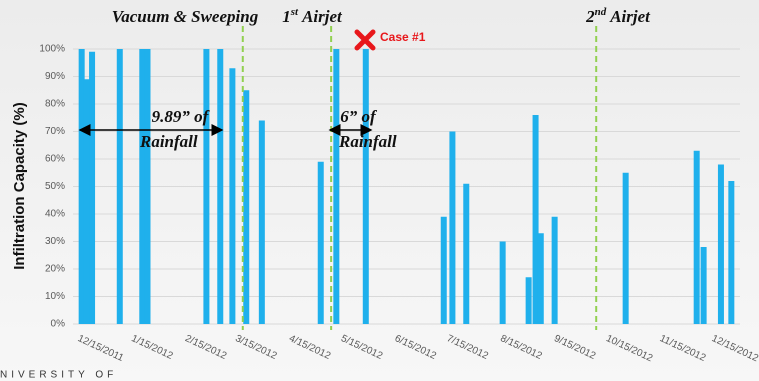 This screenshot has height=381, width=759. What do you see at coordinates (629, 348) in the screenshot?
I see `x-tick-label: 10/15/2012` at bounding box center [629, 348].